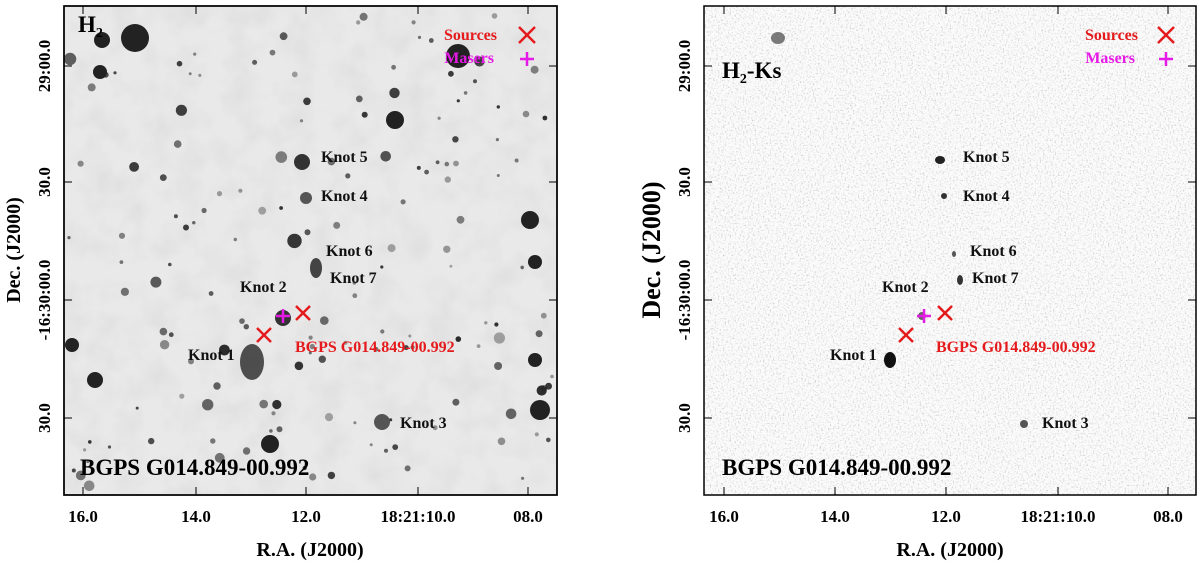 The image size is (1200, 568). Describe the element at coordinates (194, 467) in the screenshot. I see `field-name: BGPS G014.849-00.992` at that location.